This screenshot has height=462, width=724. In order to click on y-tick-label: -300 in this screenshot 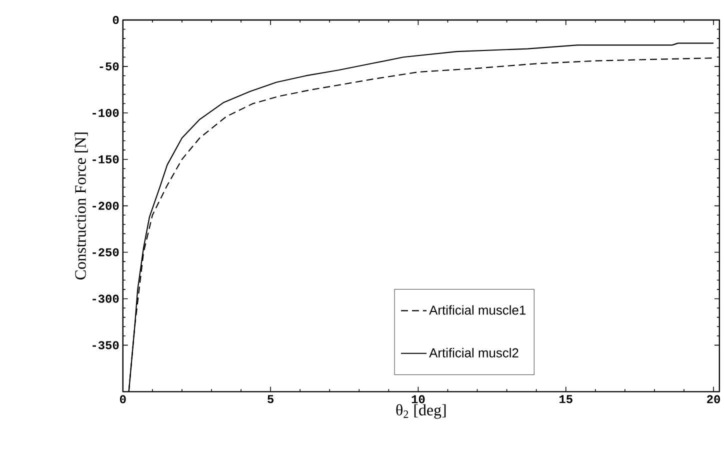, I will do `click(105, 298)`.